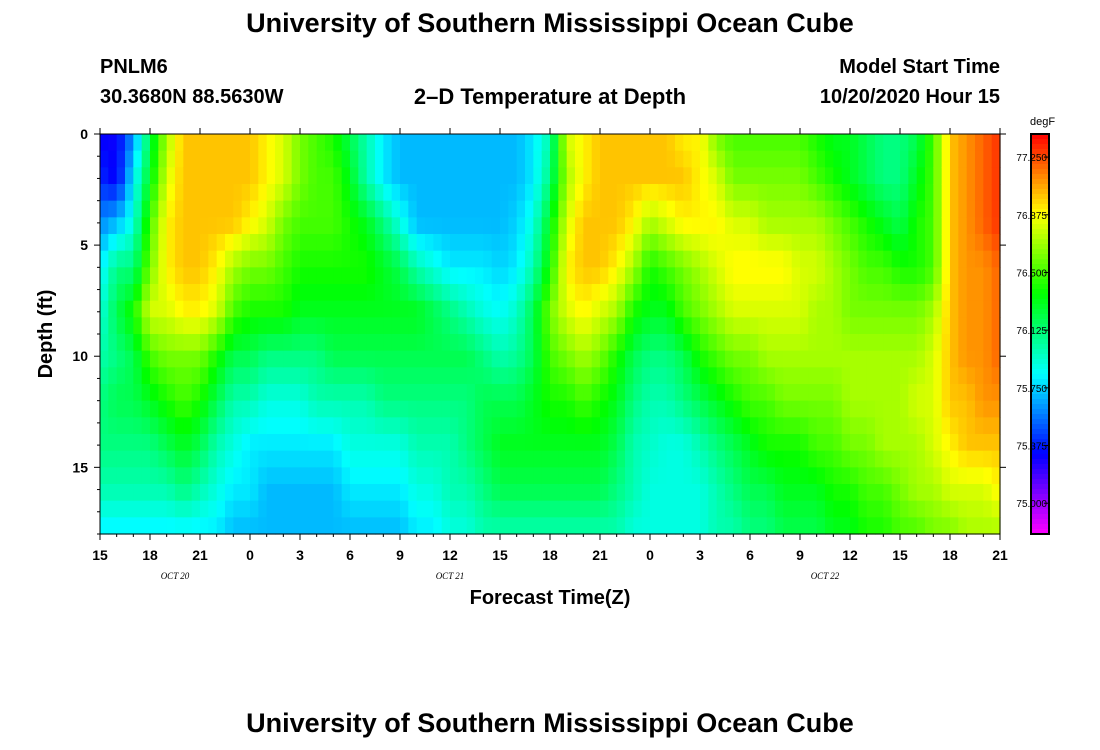  Describe the element at coordinates (1031, 158) in the screenshot. I see `colorbar-tick-label: 77.250` at that location.